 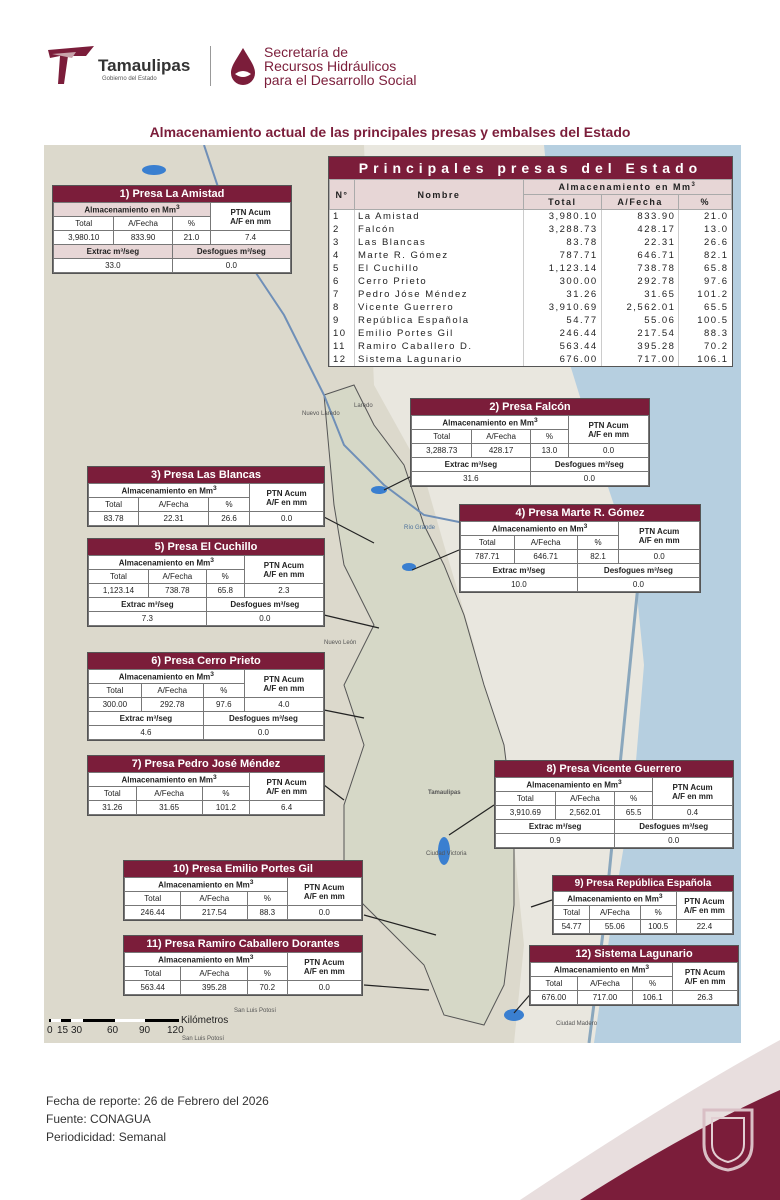 What do you see at coordinates (639, 268) in the screenshot?
I see `table-cell-fecha: 738.78` at bounding box center [639, 268].